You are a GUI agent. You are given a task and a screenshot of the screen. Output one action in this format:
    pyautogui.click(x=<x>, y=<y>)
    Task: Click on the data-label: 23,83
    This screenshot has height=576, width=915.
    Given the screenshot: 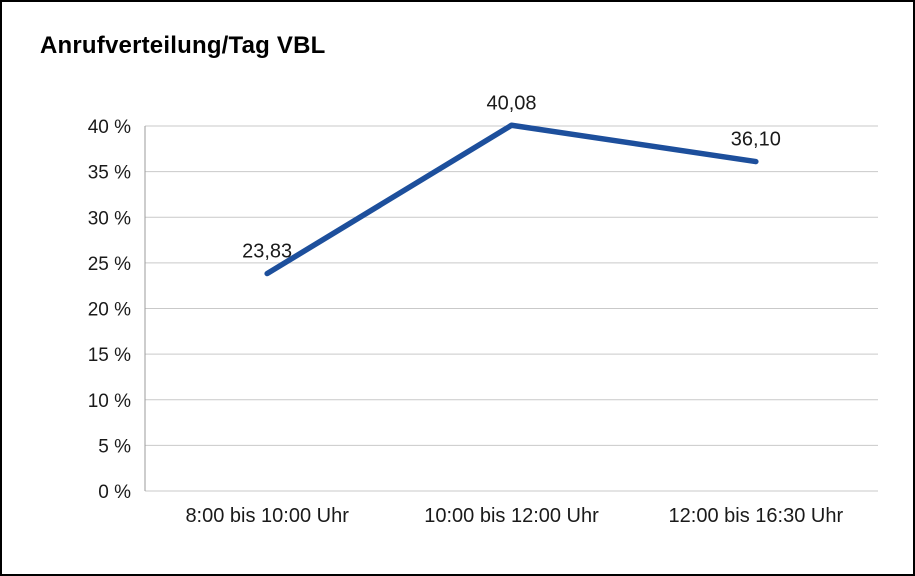 What is the action you would take?
    pyautogui.click(x=267, y=252)
    